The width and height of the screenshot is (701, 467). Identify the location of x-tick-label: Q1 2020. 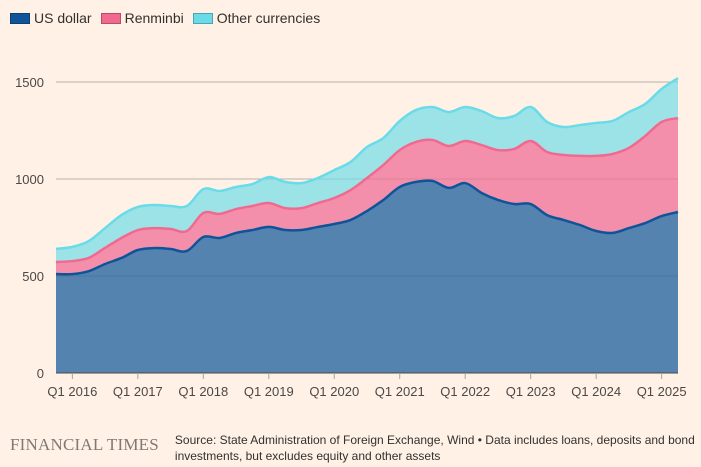
(334, 391).